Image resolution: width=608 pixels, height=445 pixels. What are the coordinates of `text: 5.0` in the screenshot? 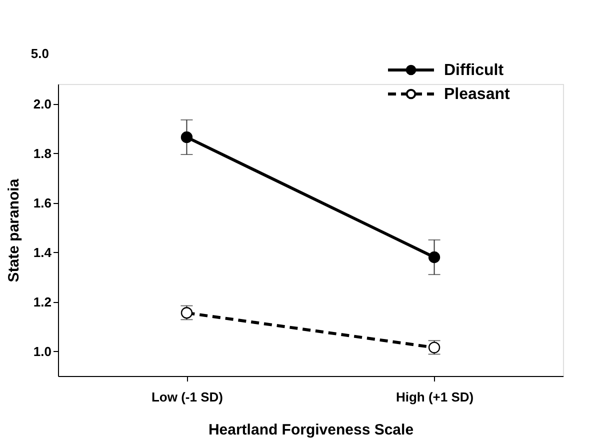 It's located at (39, 53).